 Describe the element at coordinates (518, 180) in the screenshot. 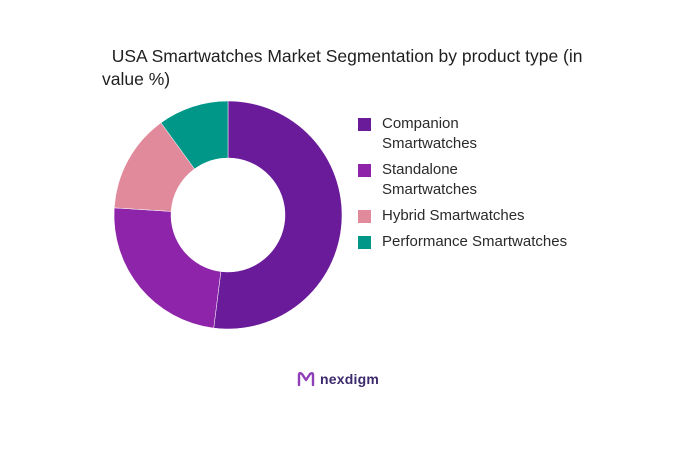

I see `legend-item-standalone: Standalone Smartwatches` at that location.